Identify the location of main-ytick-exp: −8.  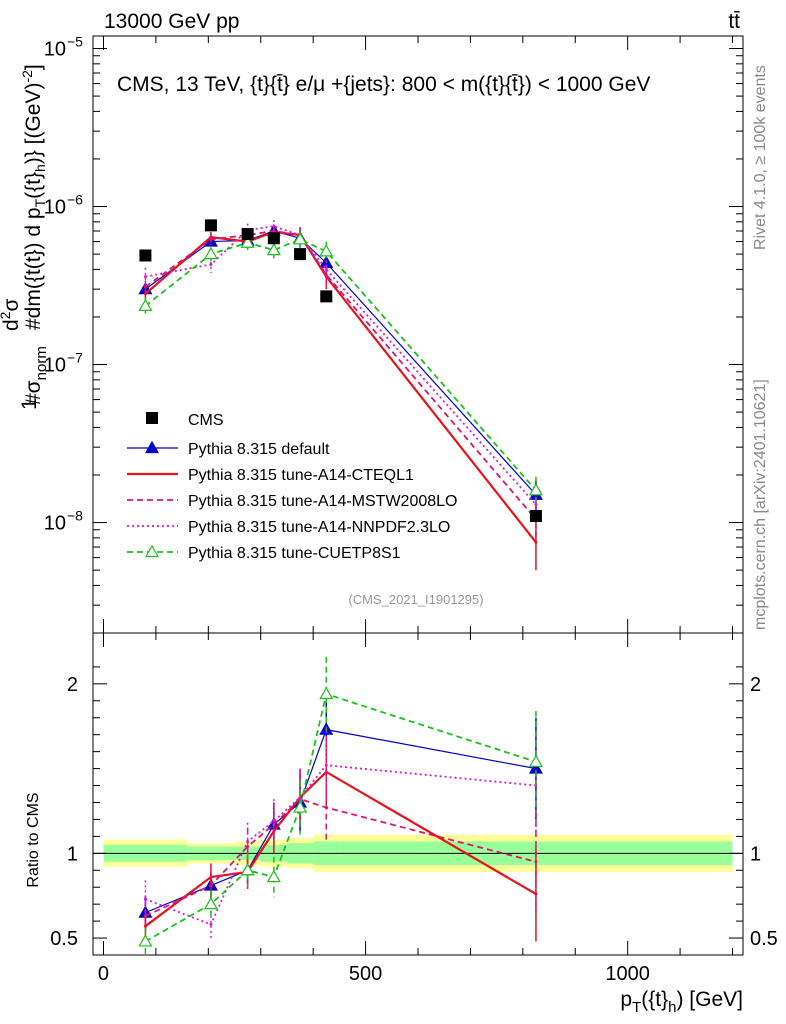
(75, 516).